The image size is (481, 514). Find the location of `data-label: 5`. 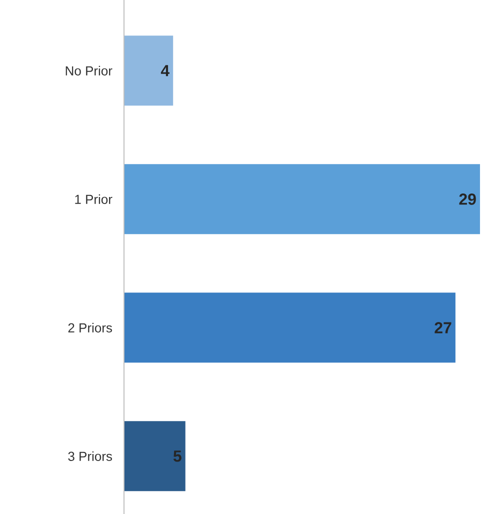

data-label: 5 is located at coordinates (177, 456).